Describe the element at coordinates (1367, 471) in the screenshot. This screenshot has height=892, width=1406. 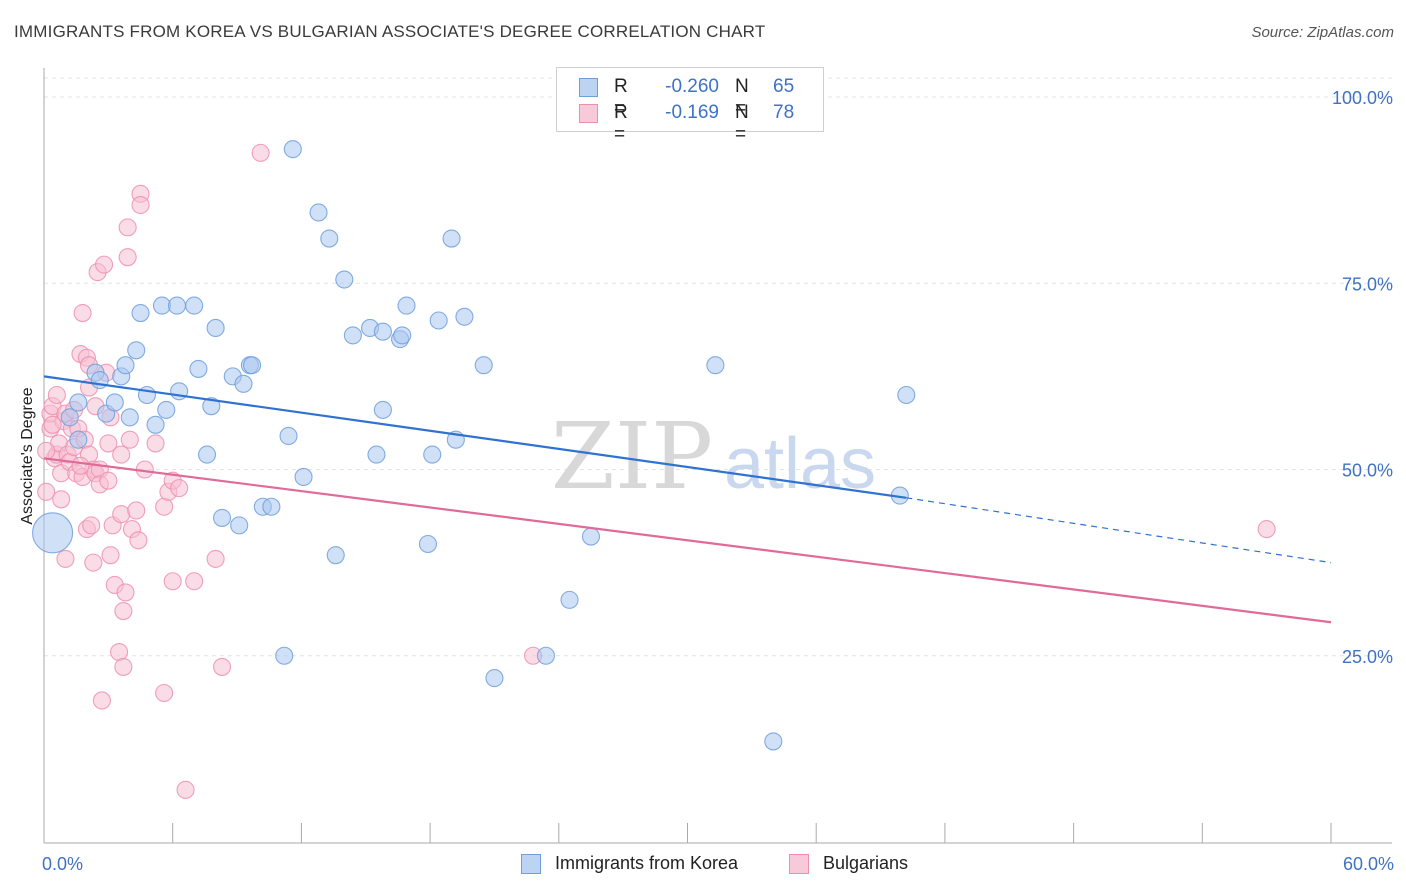
I see `y-tick-label: 50.0%` at that location.